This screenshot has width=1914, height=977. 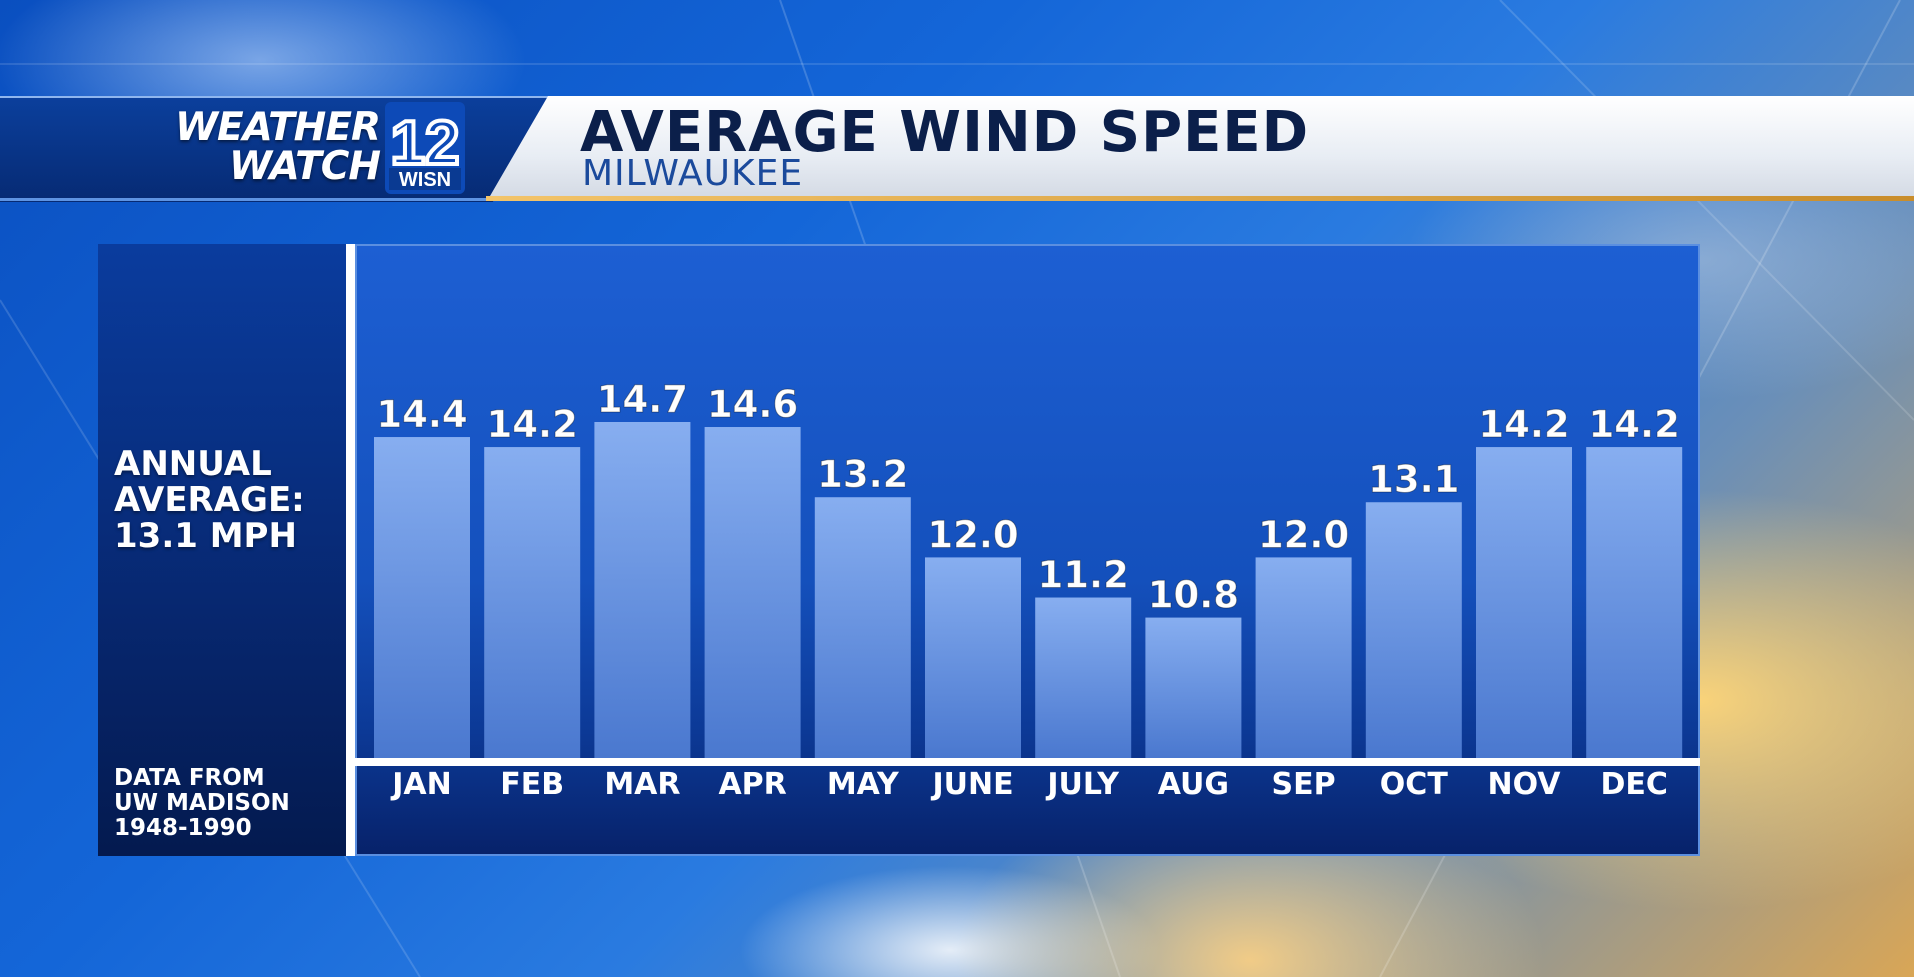 What do you see at coordinates (971, 784) in the screenshot?
I see `category-label-june: JUNE` at bounding box center [971, 784].